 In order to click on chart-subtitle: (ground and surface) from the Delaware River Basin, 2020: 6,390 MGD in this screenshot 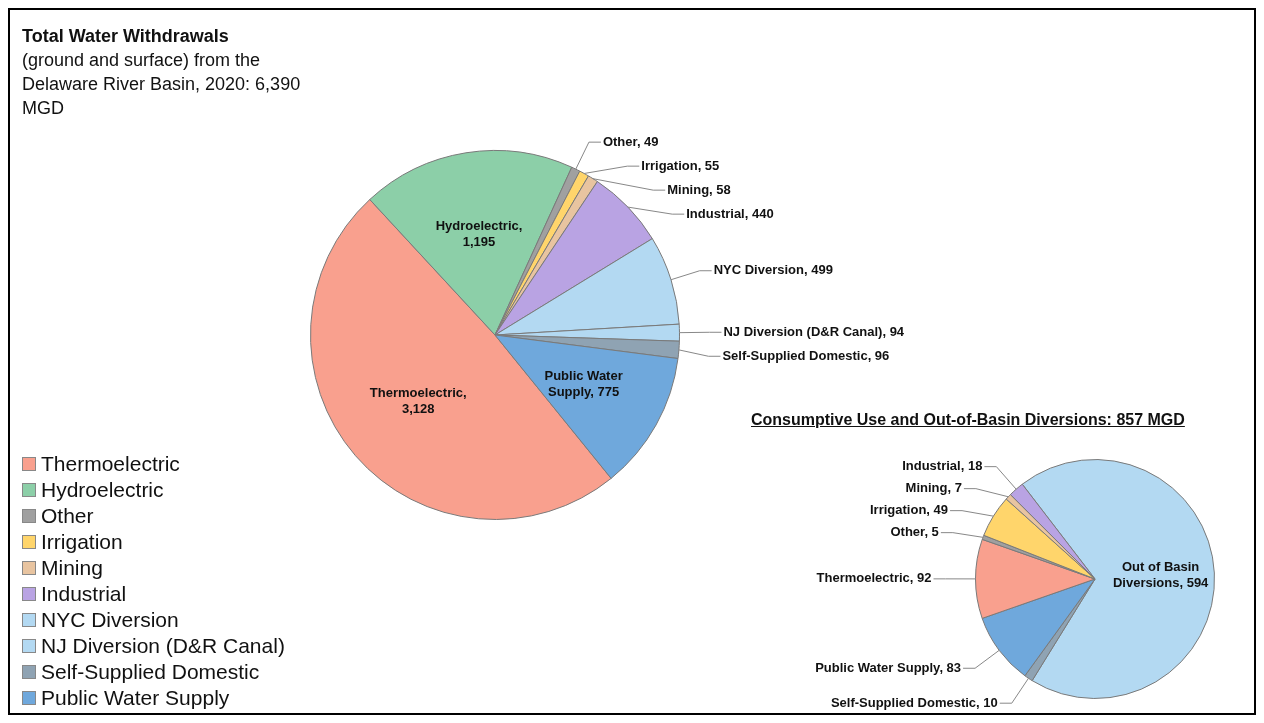, I will do `click(162, 84)`.